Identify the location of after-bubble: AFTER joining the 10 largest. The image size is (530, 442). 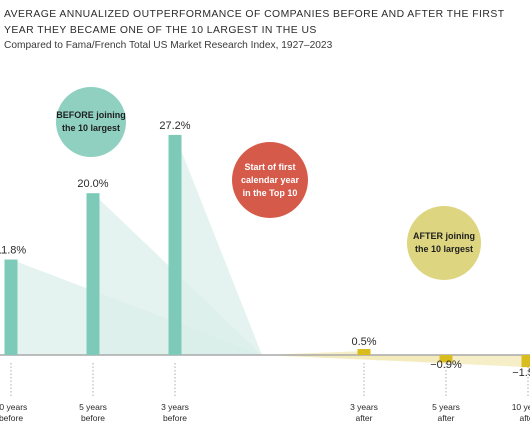
(444, 243).